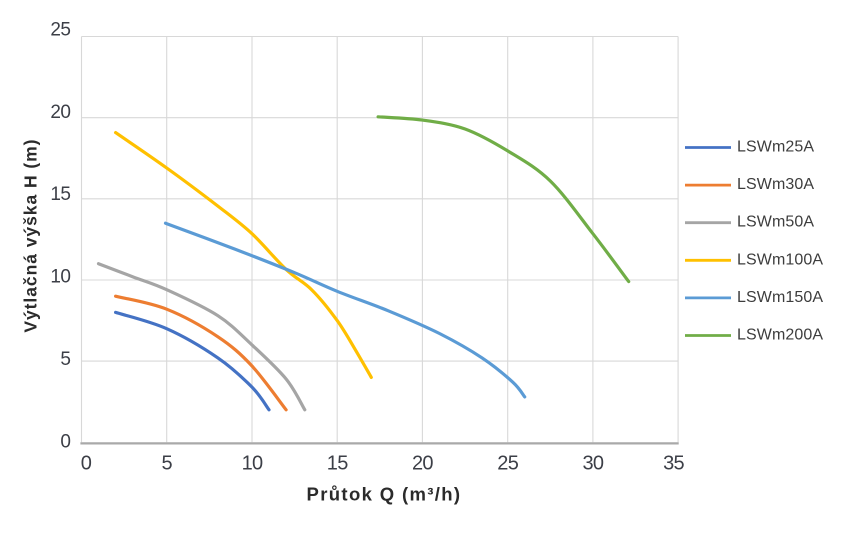 The width and height of the screenshot is (855, 534). Describe the element at coordinates (775, 147) in the screenshot. I see `svg-text: LSWm25A` at that location.